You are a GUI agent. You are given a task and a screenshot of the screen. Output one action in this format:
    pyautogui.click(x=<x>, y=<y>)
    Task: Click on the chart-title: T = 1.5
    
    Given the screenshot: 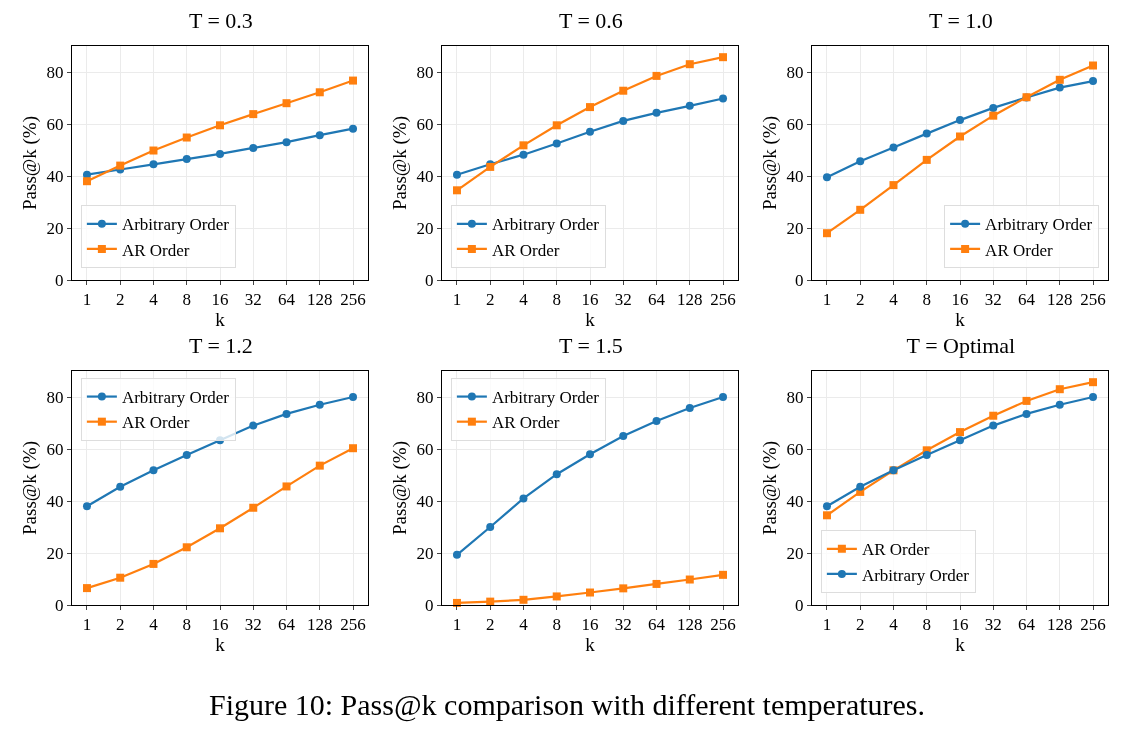 What is the action you would take?
    pyautogui.click(x=590, y=346)
    